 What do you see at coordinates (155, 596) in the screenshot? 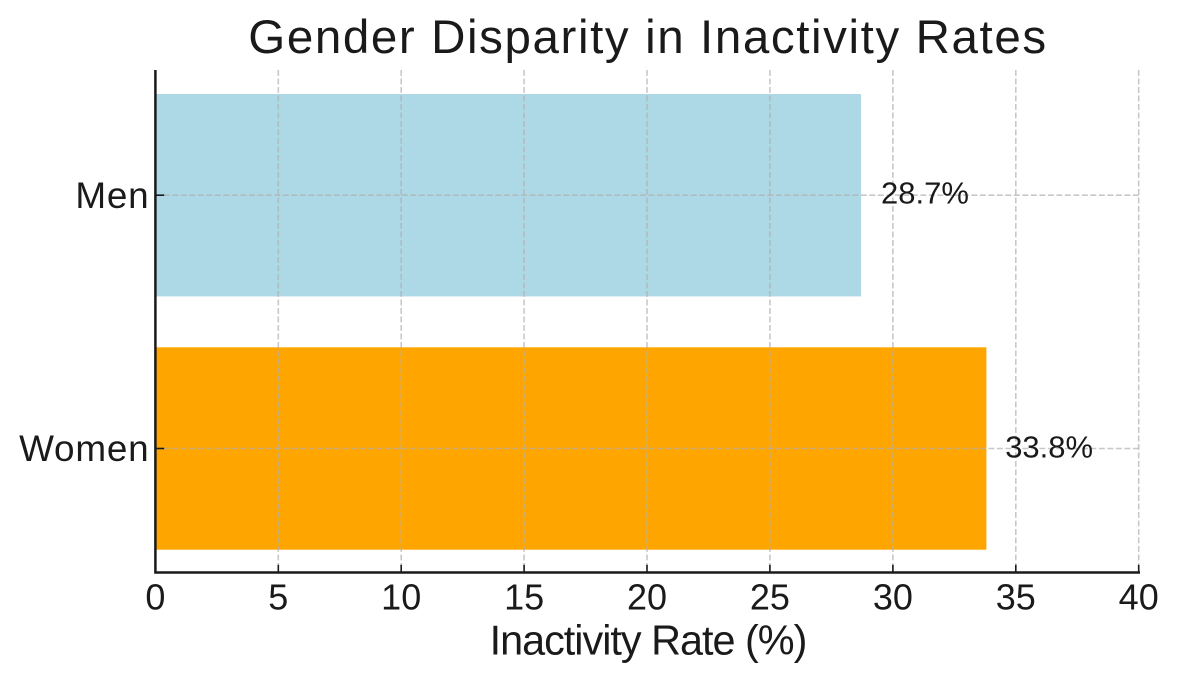
I see `svg-text: 0` at bounding box center [155, 596].